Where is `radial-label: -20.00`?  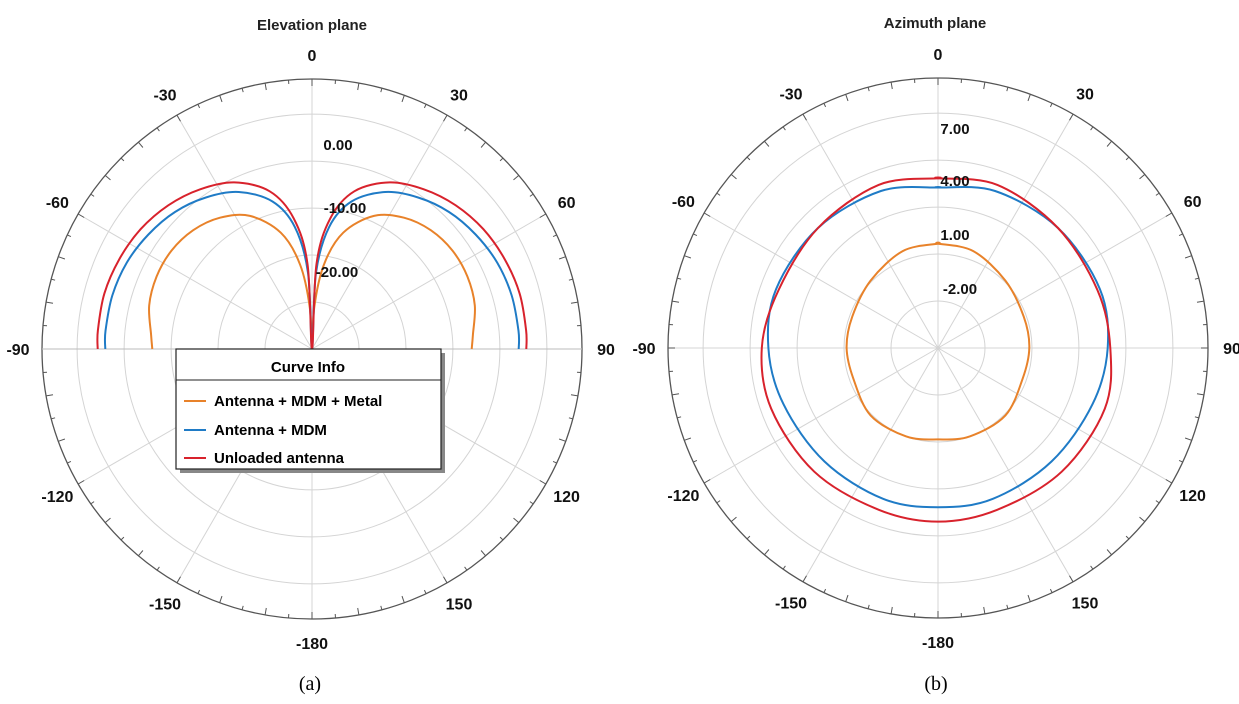 radial-label: -20.00 is located at coordinates (337, 272).